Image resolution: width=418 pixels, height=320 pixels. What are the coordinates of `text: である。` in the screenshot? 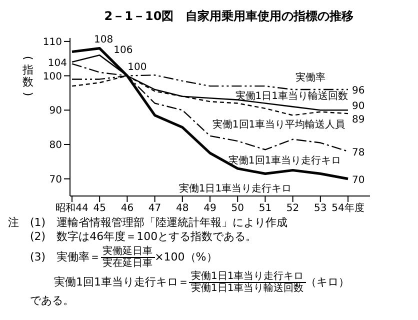 It's located at (52, 301).